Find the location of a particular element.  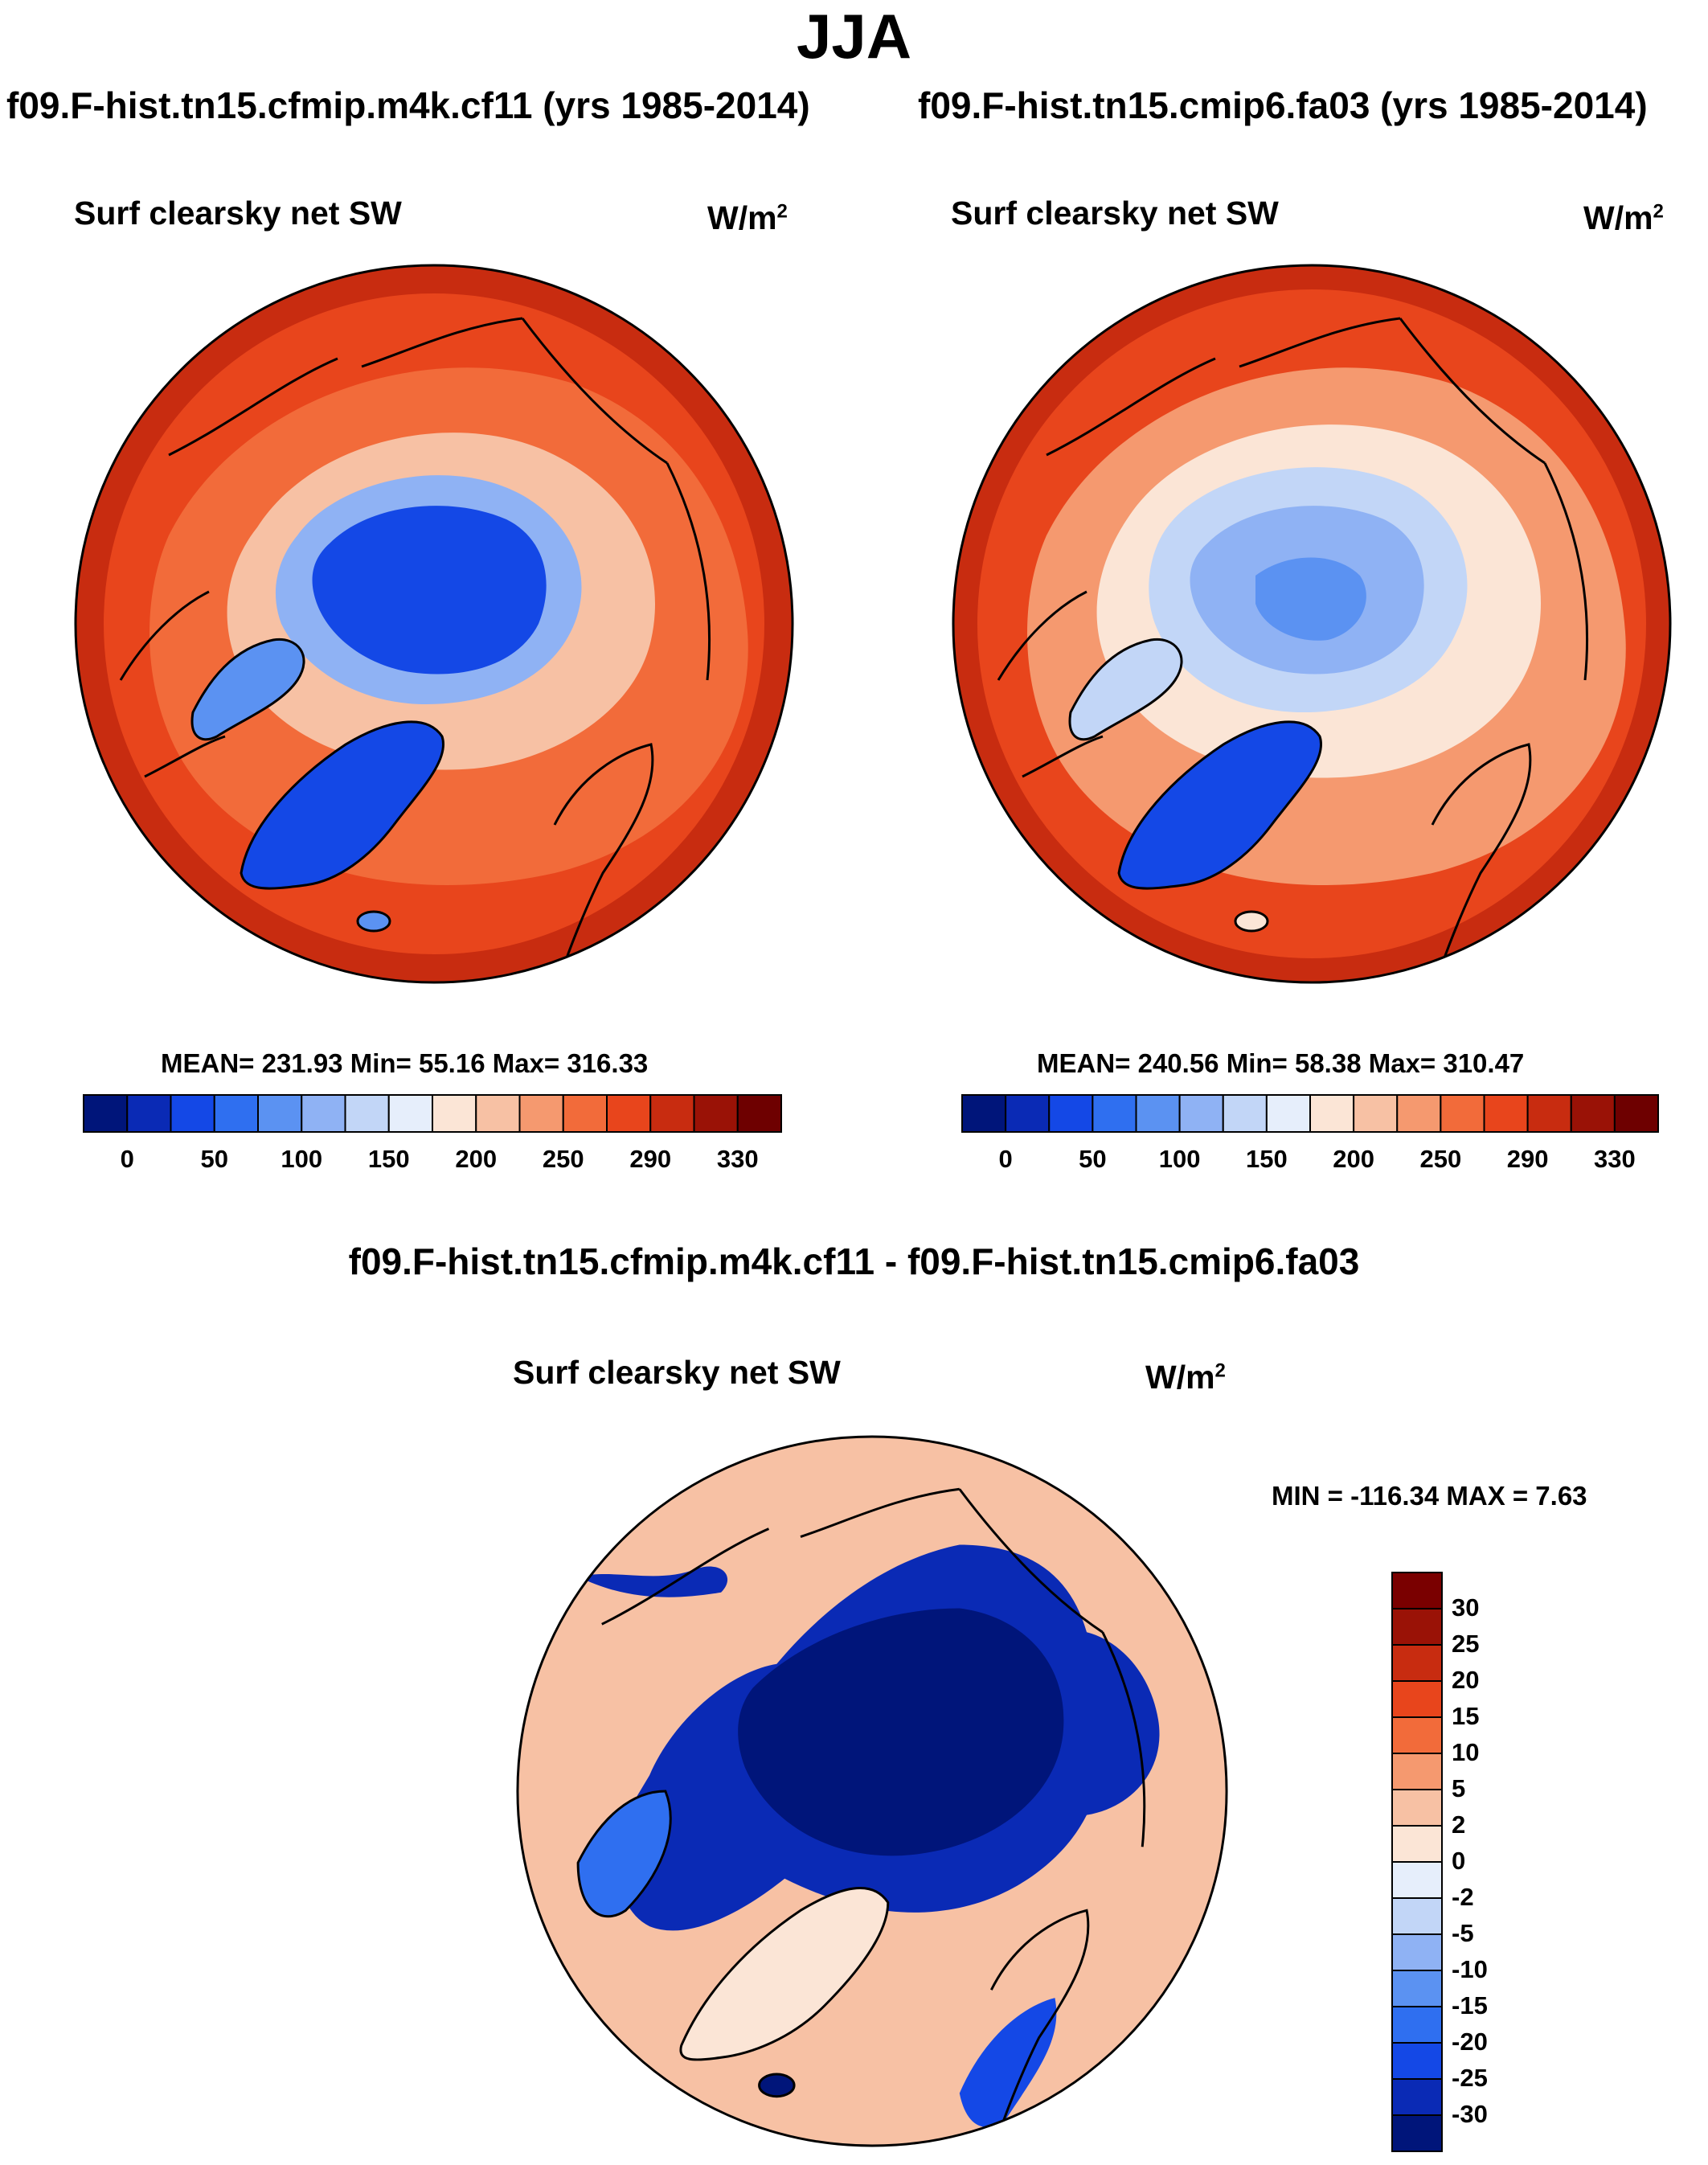

diff-polar-map is located at coordinates (872, 1791).